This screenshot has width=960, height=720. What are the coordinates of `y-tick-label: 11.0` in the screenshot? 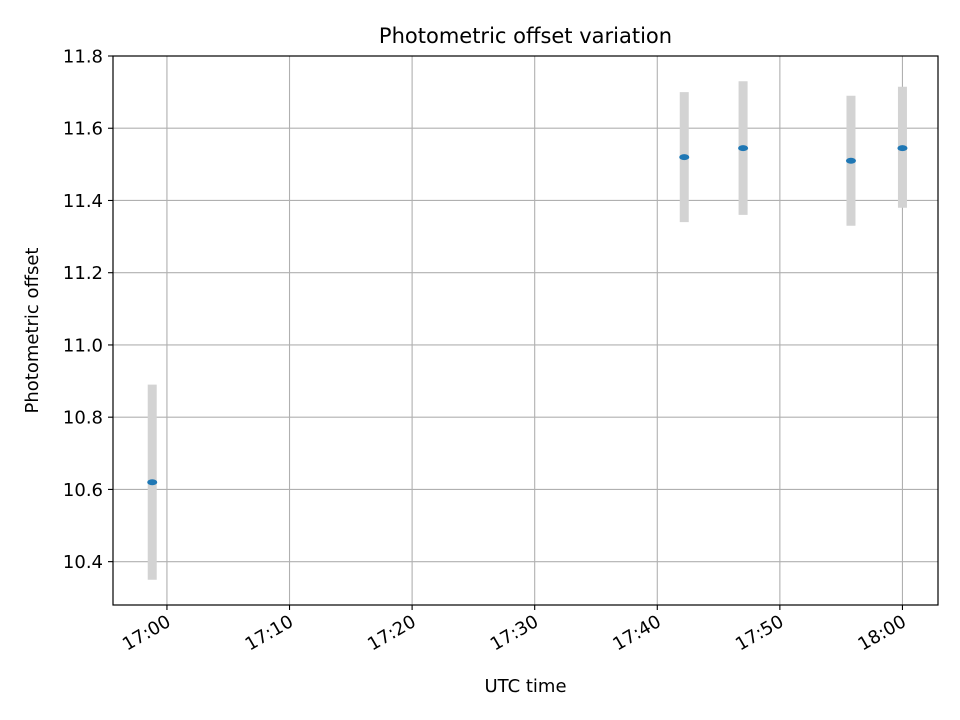 It's located at (83, 345).